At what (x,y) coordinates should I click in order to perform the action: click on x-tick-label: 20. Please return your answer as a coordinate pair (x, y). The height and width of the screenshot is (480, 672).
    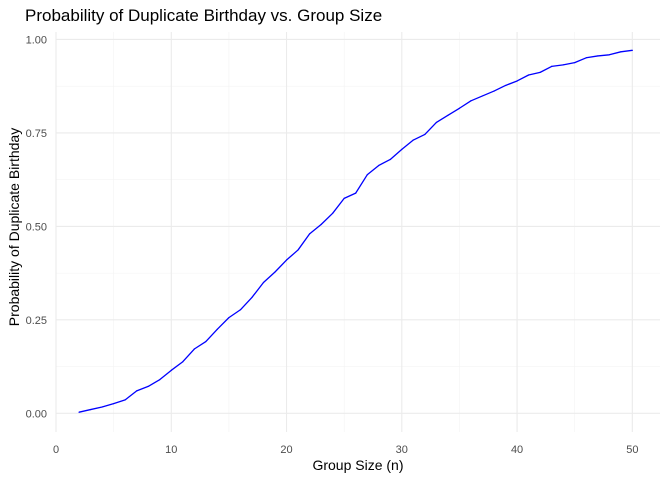
    Looking at the image, I should click on (286, 450).